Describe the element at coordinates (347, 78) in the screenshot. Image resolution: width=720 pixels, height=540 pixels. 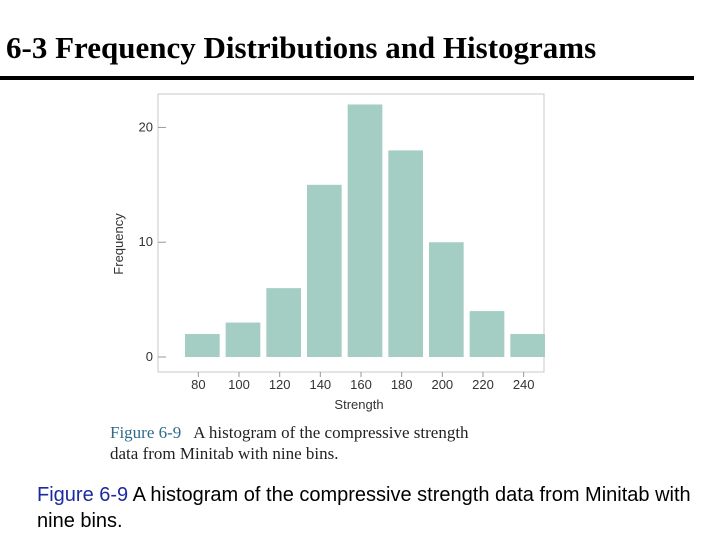
I see `title-divider` at that location.